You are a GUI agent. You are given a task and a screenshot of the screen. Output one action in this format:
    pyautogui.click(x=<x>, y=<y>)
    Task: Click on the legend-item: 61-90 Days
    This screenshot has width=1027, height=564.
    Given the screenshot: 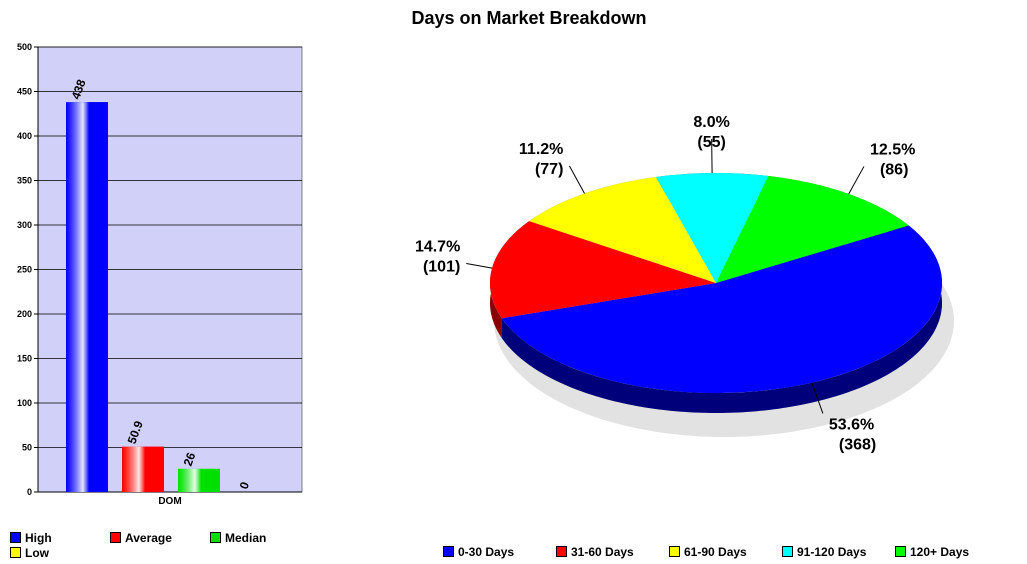 What is the action you would take?
    pyautogui.click(x=708, y=552)
    